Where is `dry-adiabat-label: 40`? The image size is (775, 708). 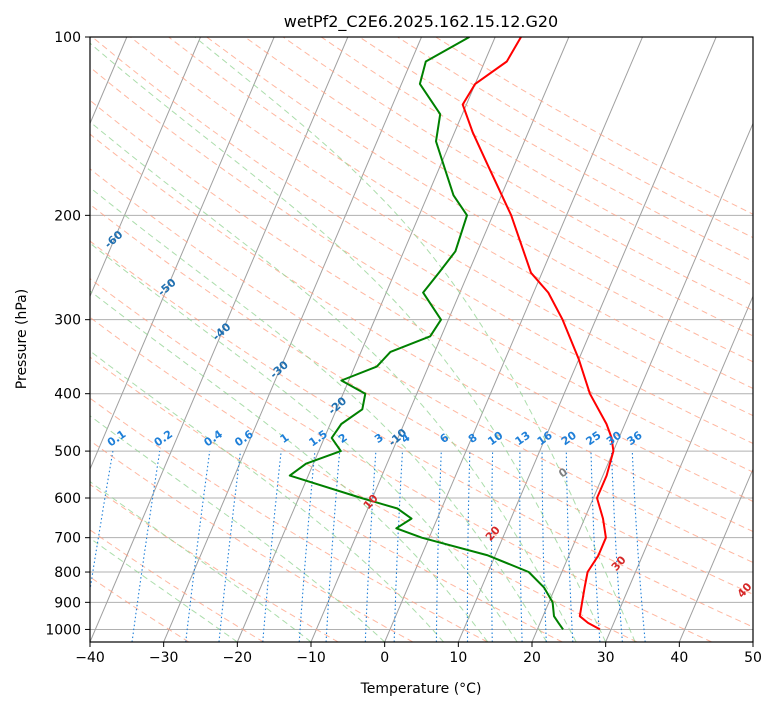
dry-adiabat-label: 40 is located at coordinates (745, 590).